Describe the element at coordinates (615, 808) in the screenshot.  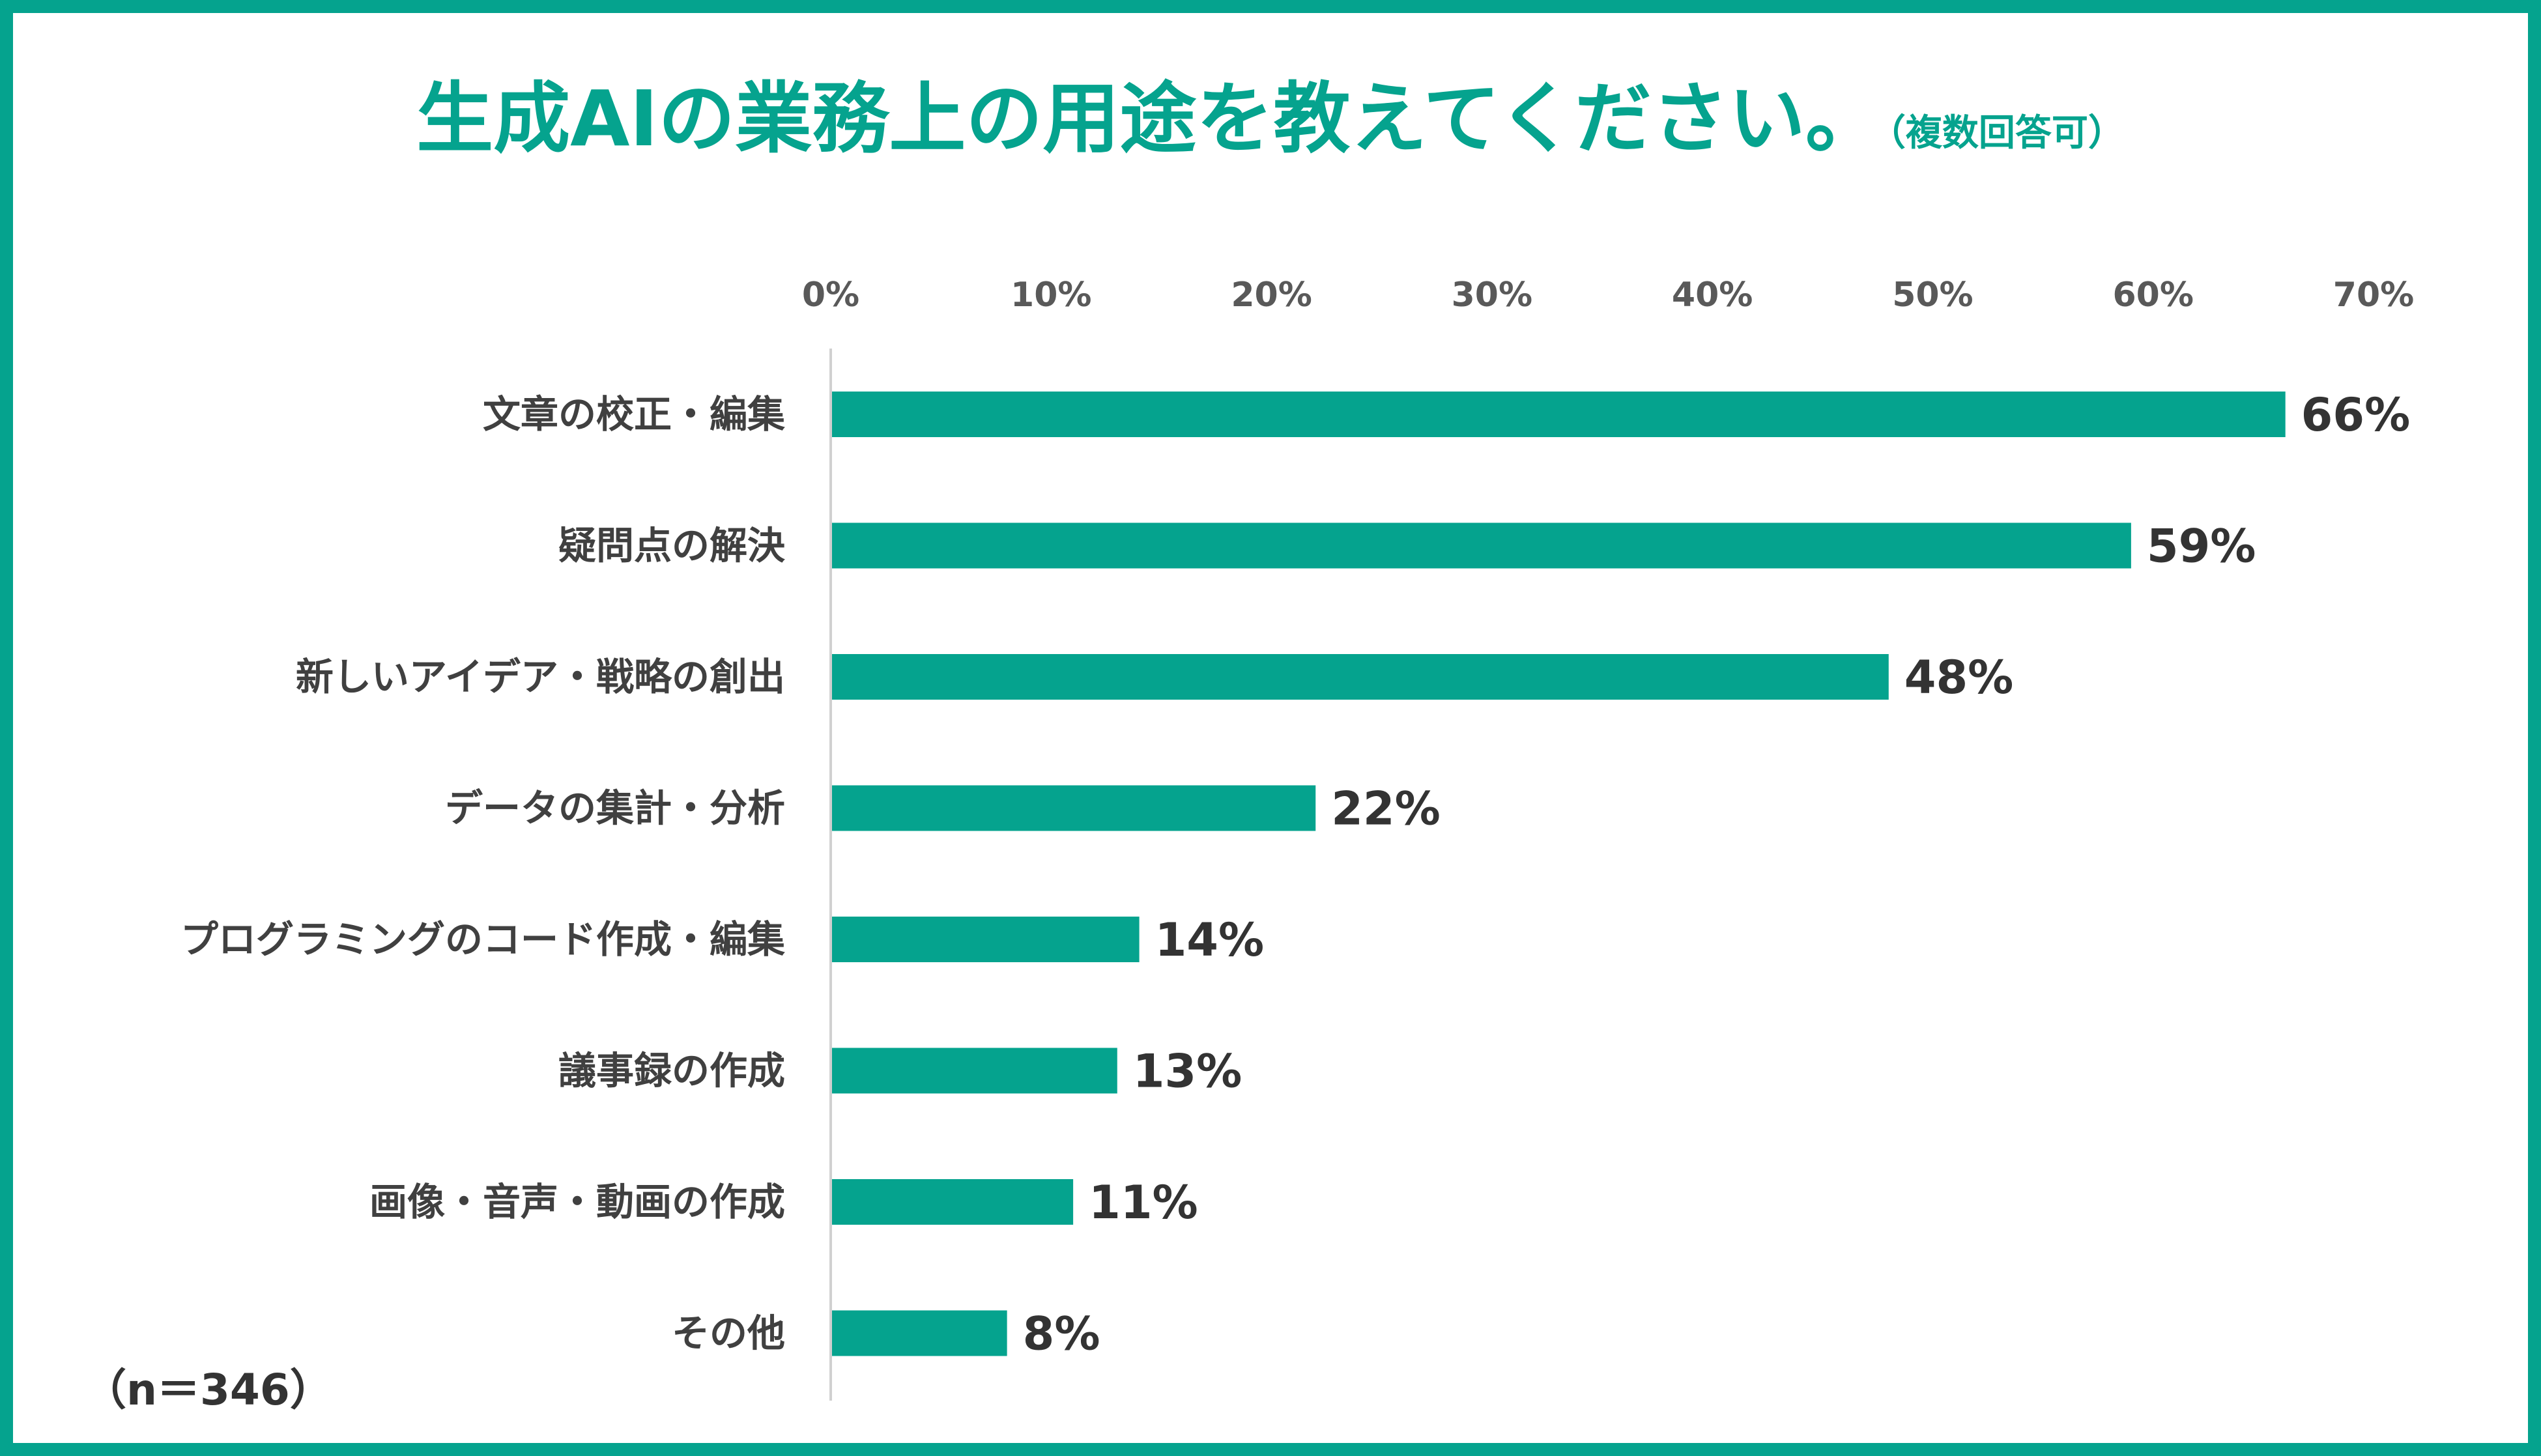
I see `category-label: データの集計・分析` at that location.